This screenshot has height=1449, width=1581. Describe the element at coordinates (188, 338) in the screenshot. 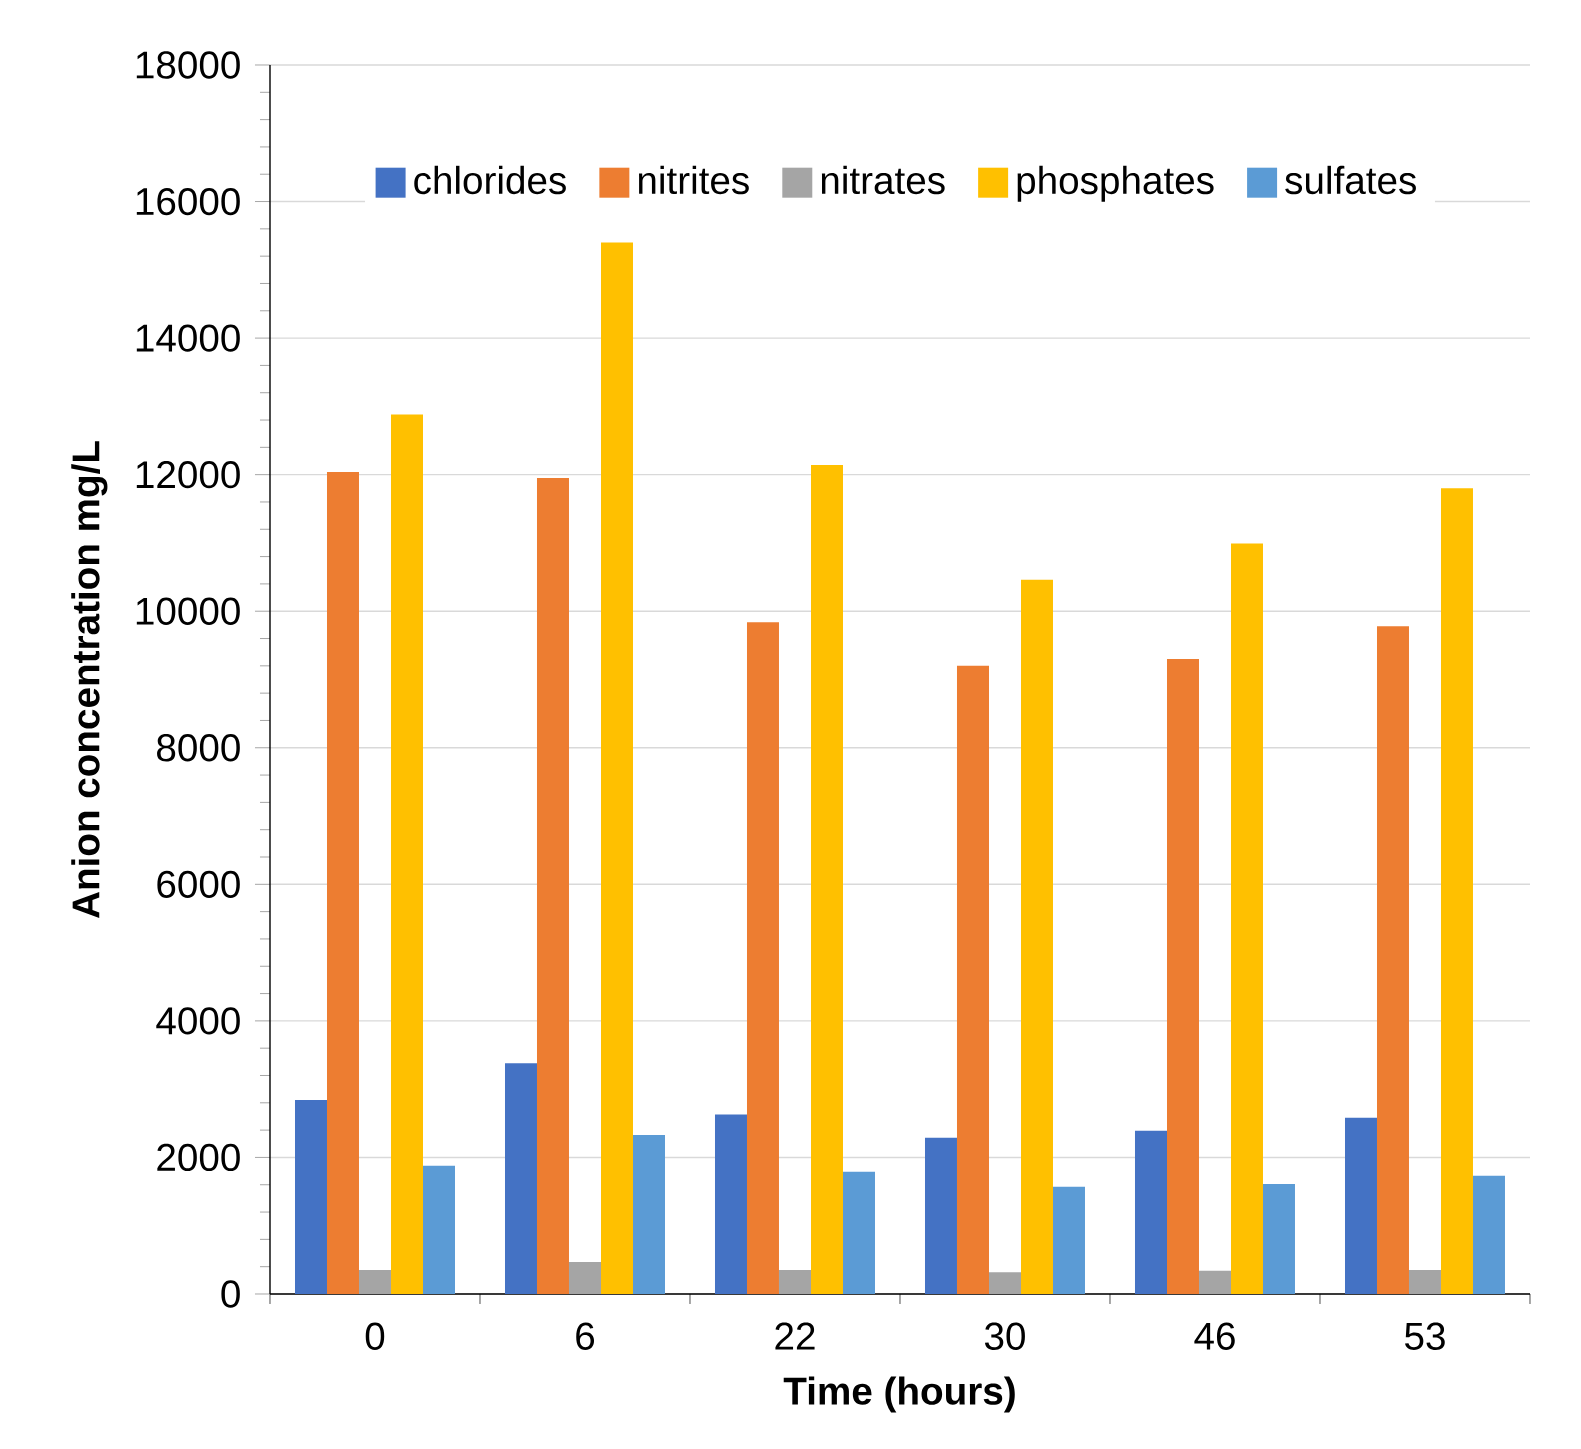

I see `y-tick-label: 14000` at that location.